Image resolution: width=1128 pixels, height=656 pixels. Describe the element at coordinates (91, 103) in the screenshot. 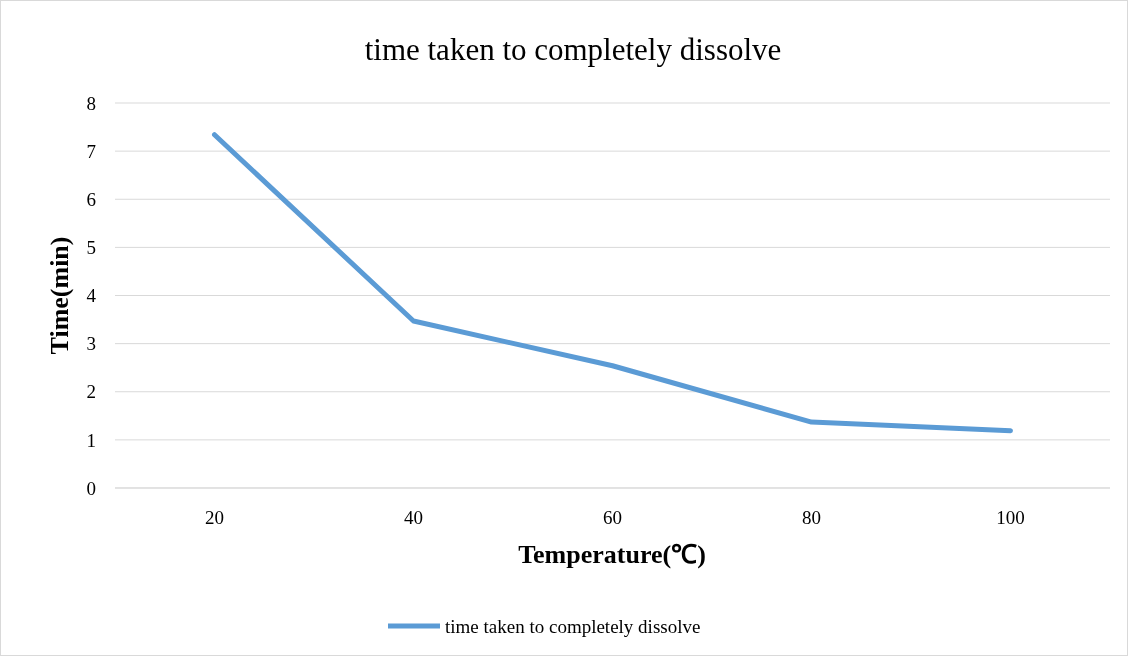

I see `y-tick-label: 8` at that location.